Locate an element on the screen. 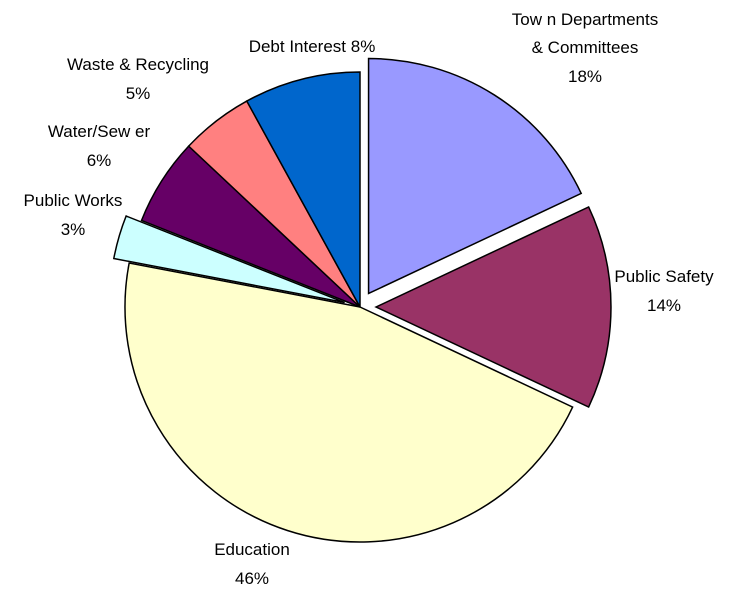  label-debt-interest: Debt Interest 8% is located at coordinates (312, 46).